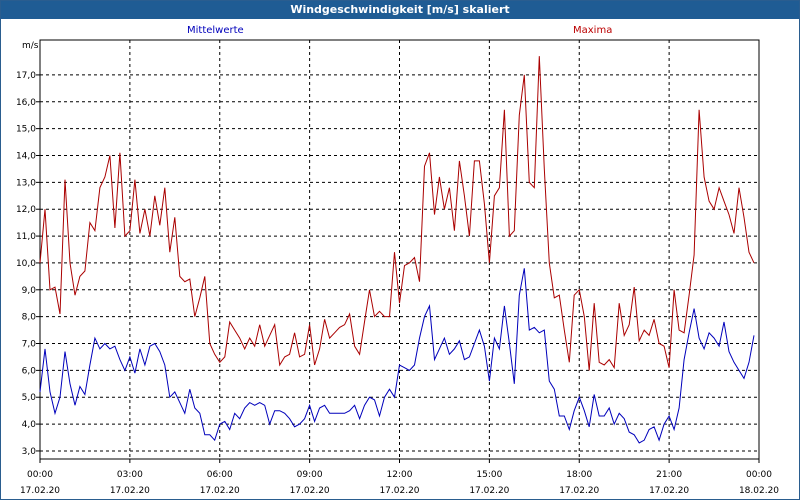 This screenshot has height=500, width=800. Describe the element at coordinates (29, 371) in the screenshot. I see `y-tick-label: 6,0` at that location.